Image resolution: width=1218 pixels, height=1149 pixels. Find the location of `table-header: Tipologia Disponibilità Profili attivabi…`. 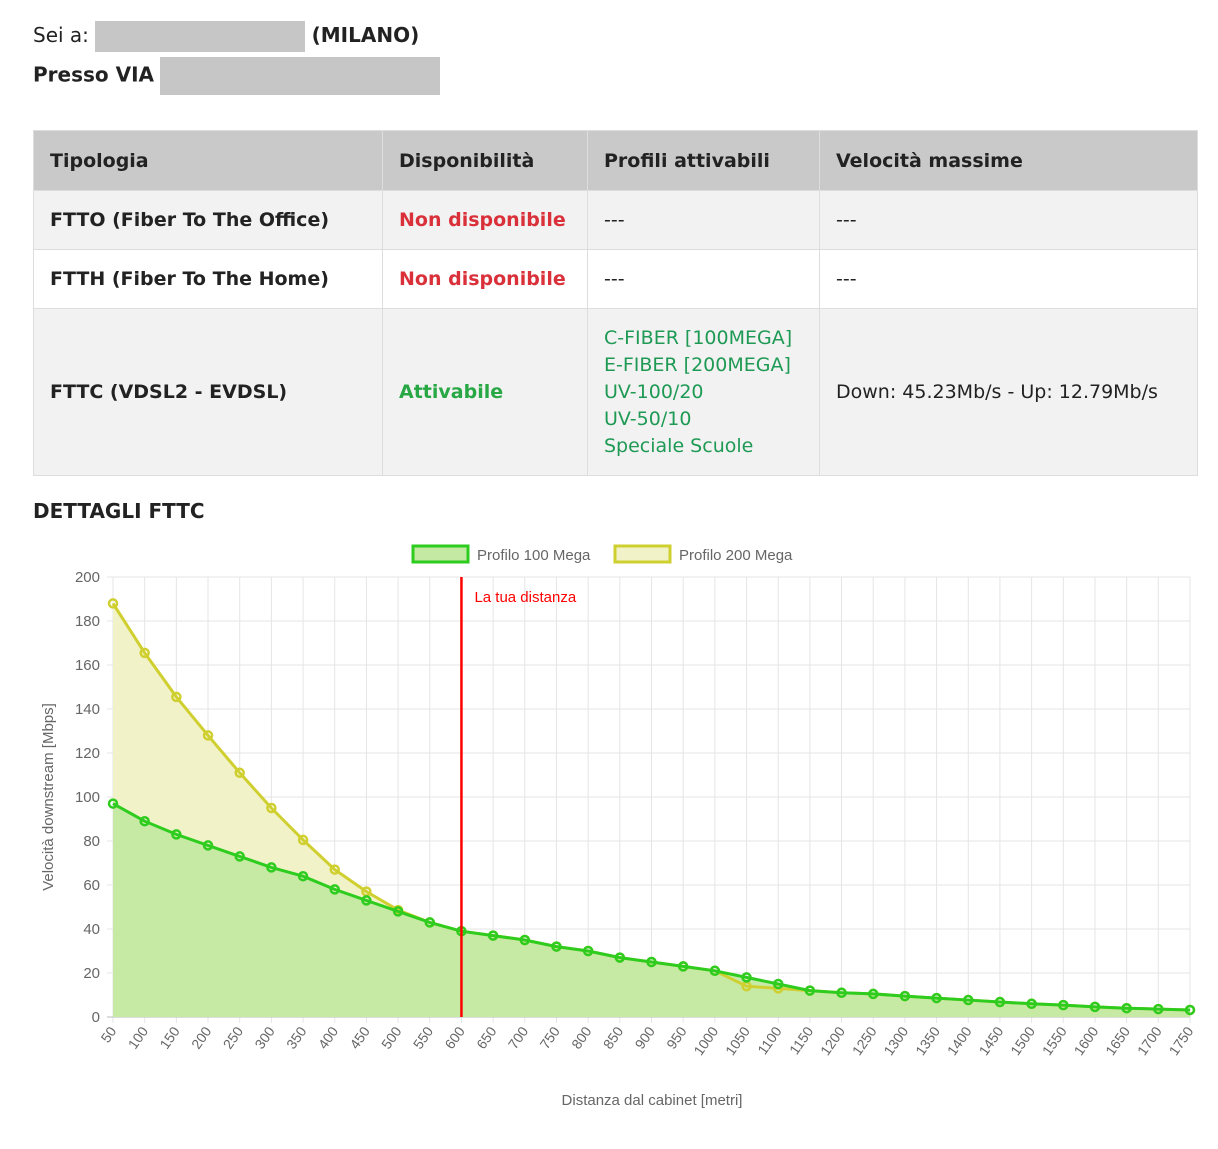

table-header: Tipologia Disponibilità Profili attivabi… is located at coordinates (615, 160).